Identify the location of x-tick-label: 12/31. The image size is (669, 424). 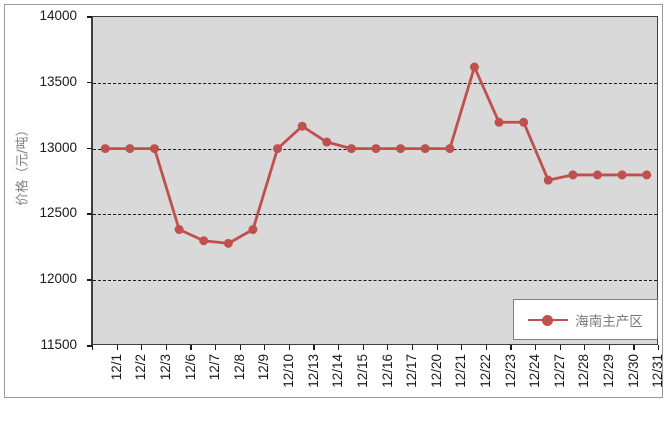
(658, 371).